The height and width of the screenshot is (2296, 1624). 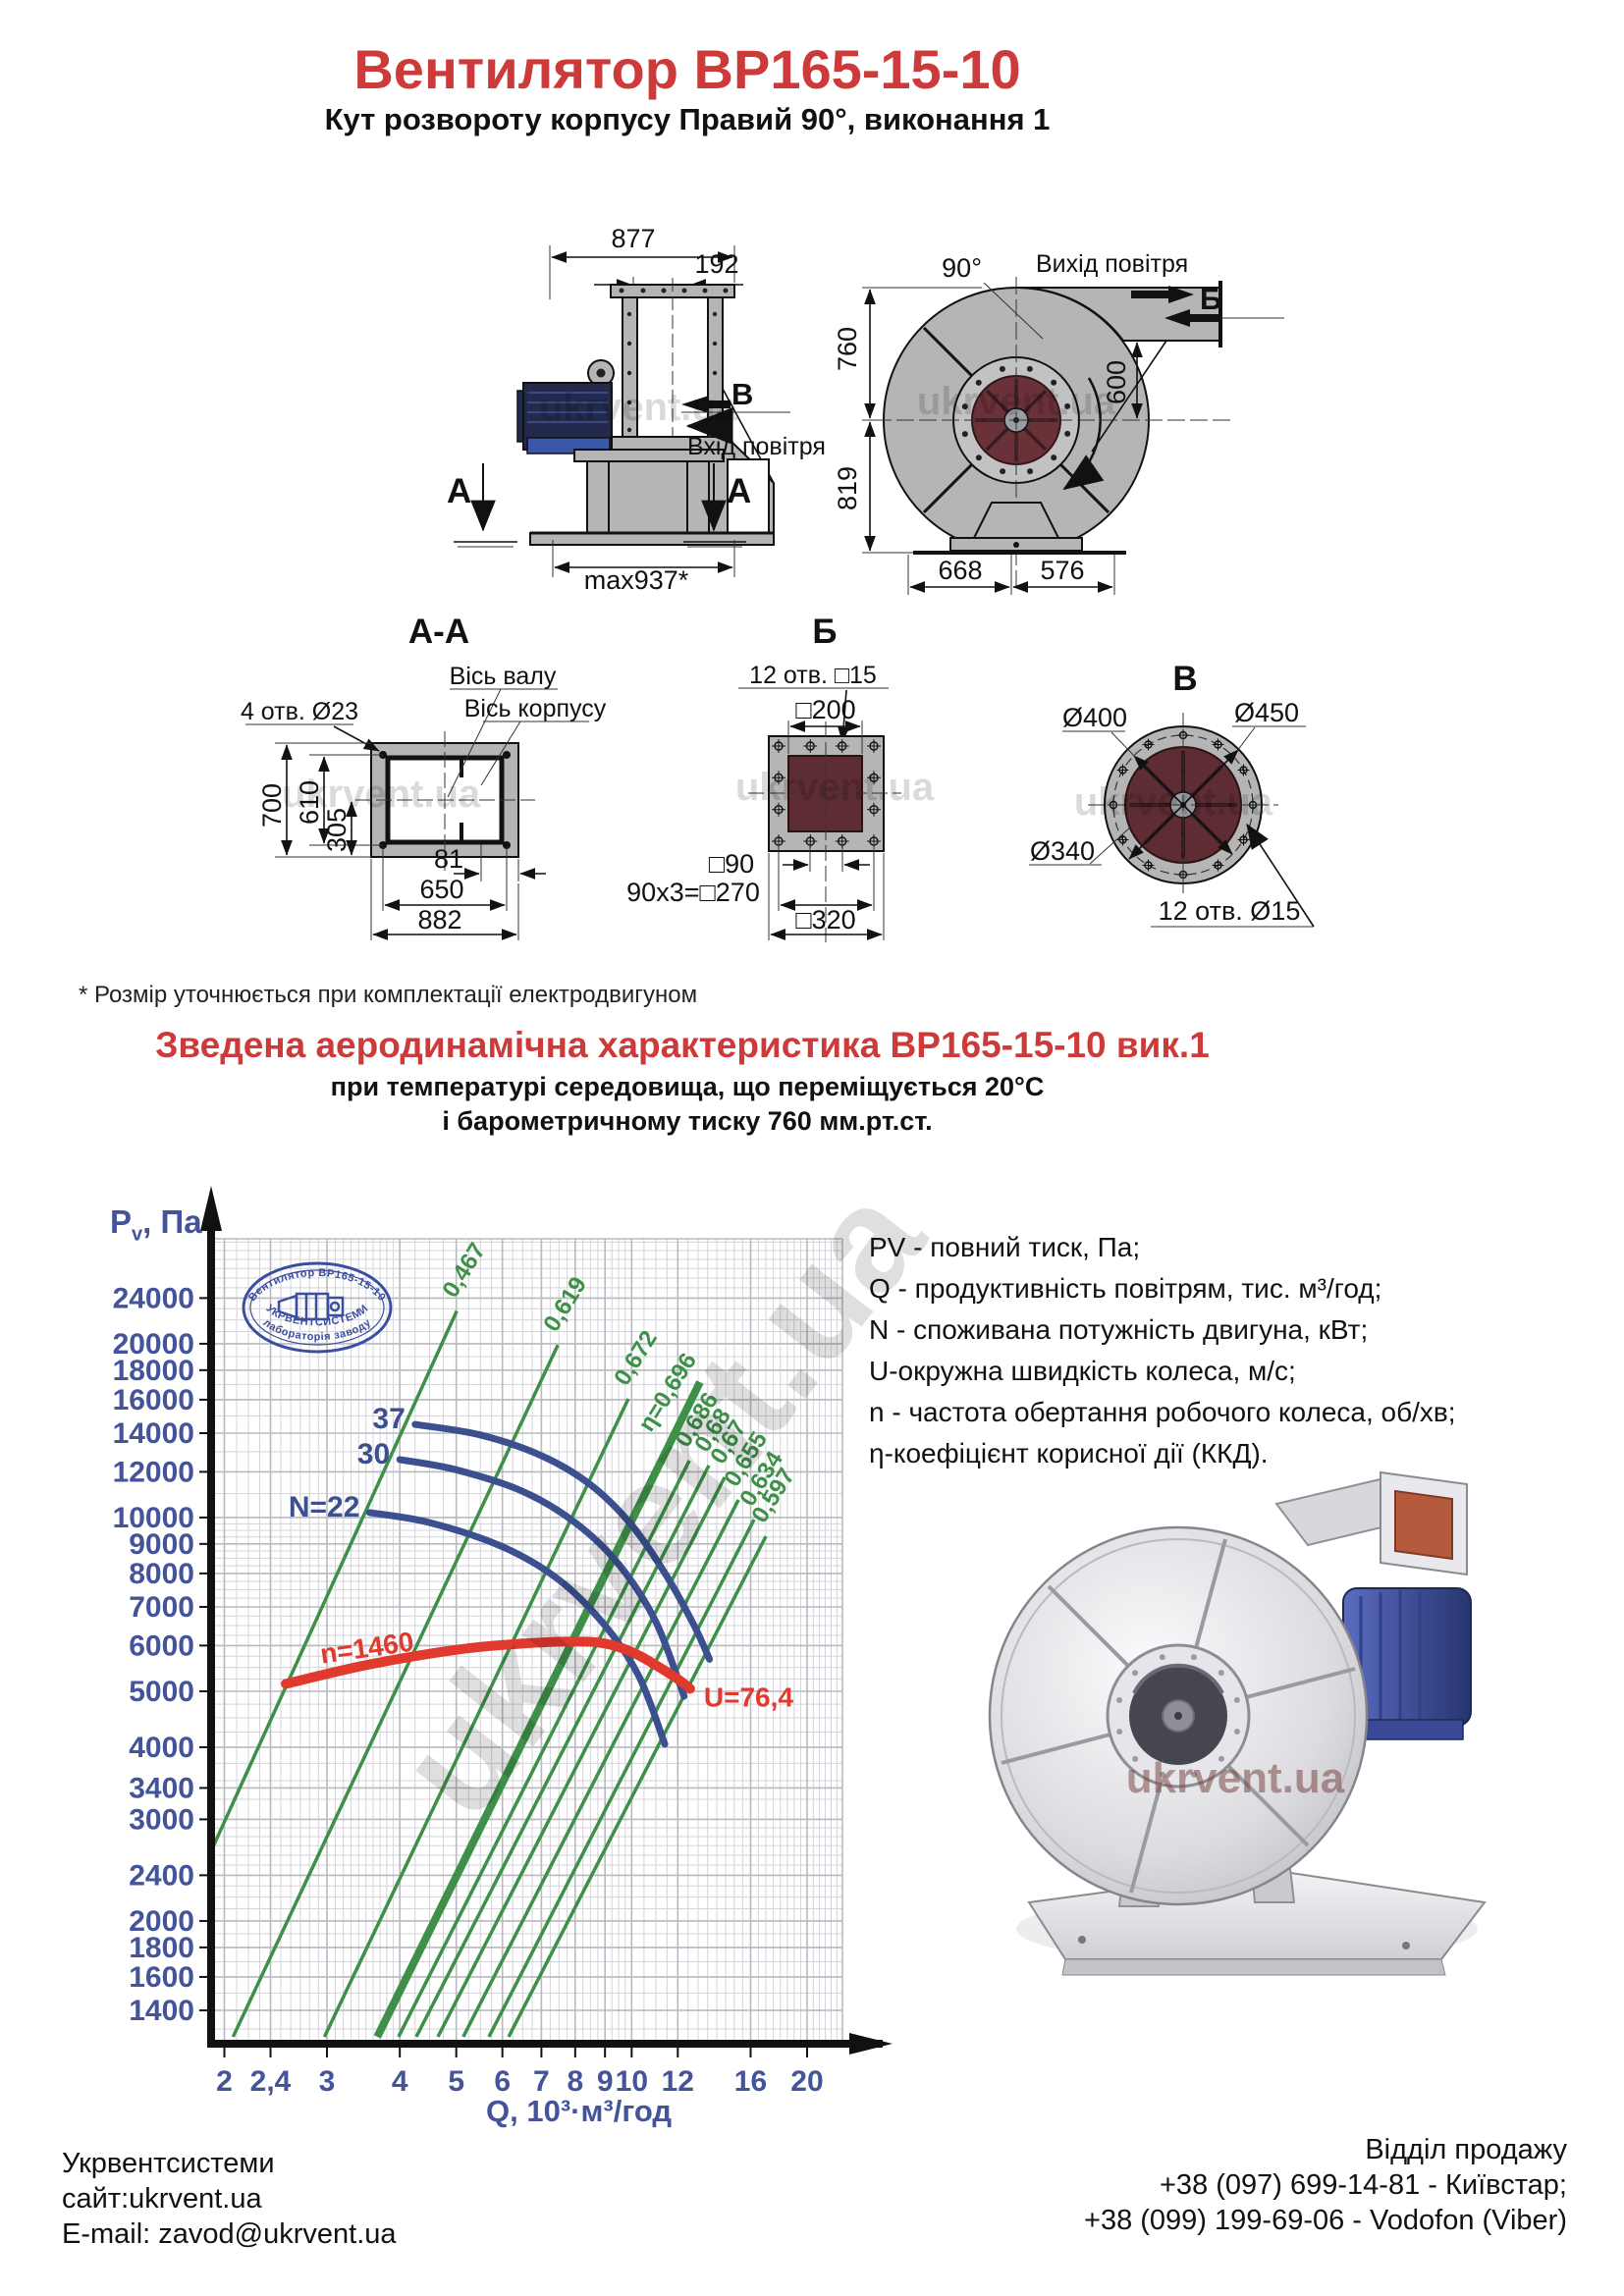 I want to click on section-marker-a-left: А, so click(x=459, y=491).